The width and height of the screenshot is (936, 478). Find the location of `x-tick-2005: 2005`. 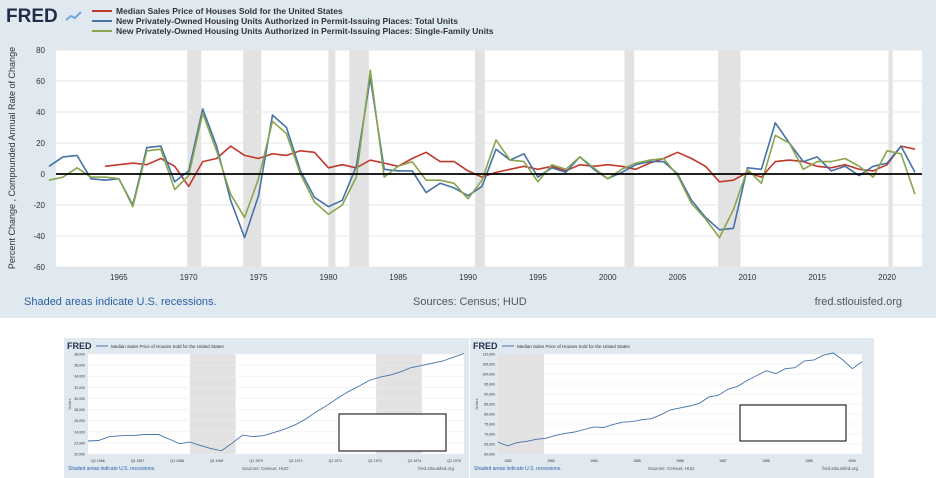

x-tick-2005: 2005 is located at coordinates (678, 277).